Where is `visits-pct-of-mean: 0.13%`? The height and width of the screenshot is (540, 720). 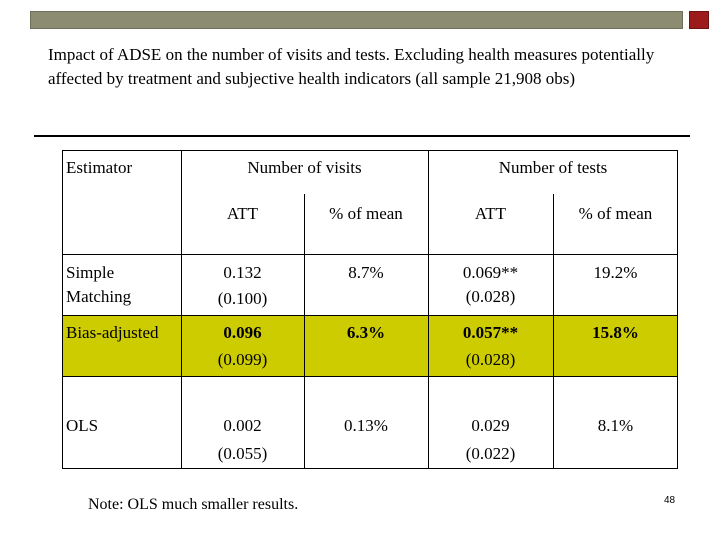
visits-pct-of-mean: 0.13% is located at coordinates (366, 425).